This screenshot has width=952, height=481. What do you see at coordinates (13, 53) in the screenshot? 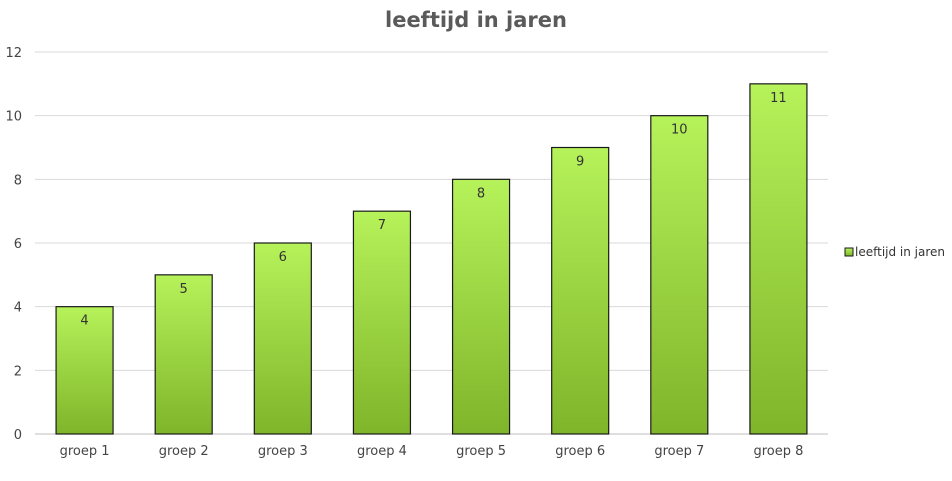
I see `y-tick-label: 12` at bounding box center [13, 53].